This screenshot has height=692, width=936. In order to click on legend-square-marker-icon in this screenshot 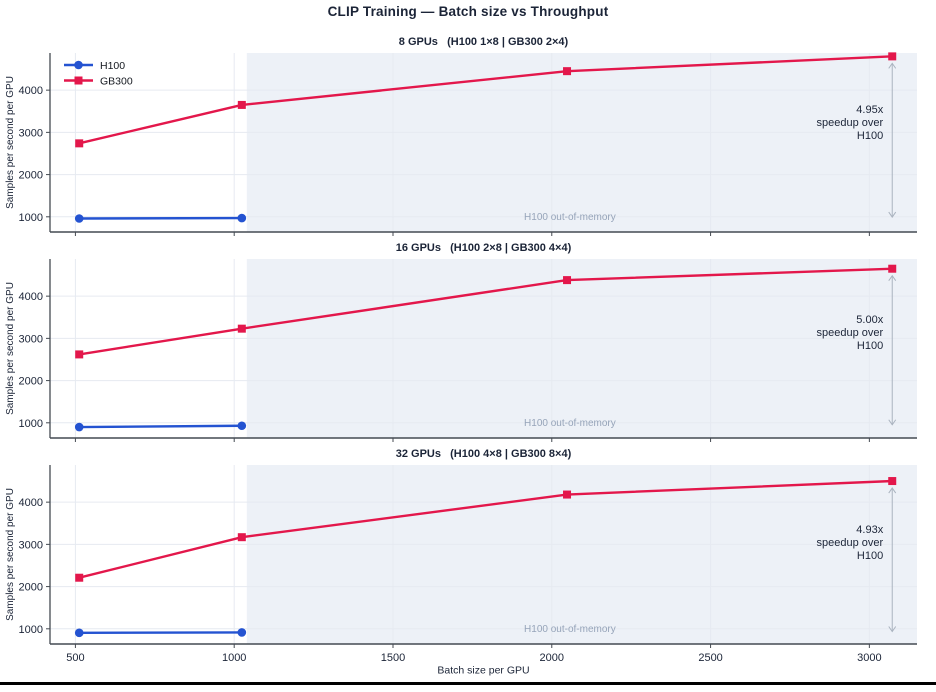, I will do `click(78, 80)`.